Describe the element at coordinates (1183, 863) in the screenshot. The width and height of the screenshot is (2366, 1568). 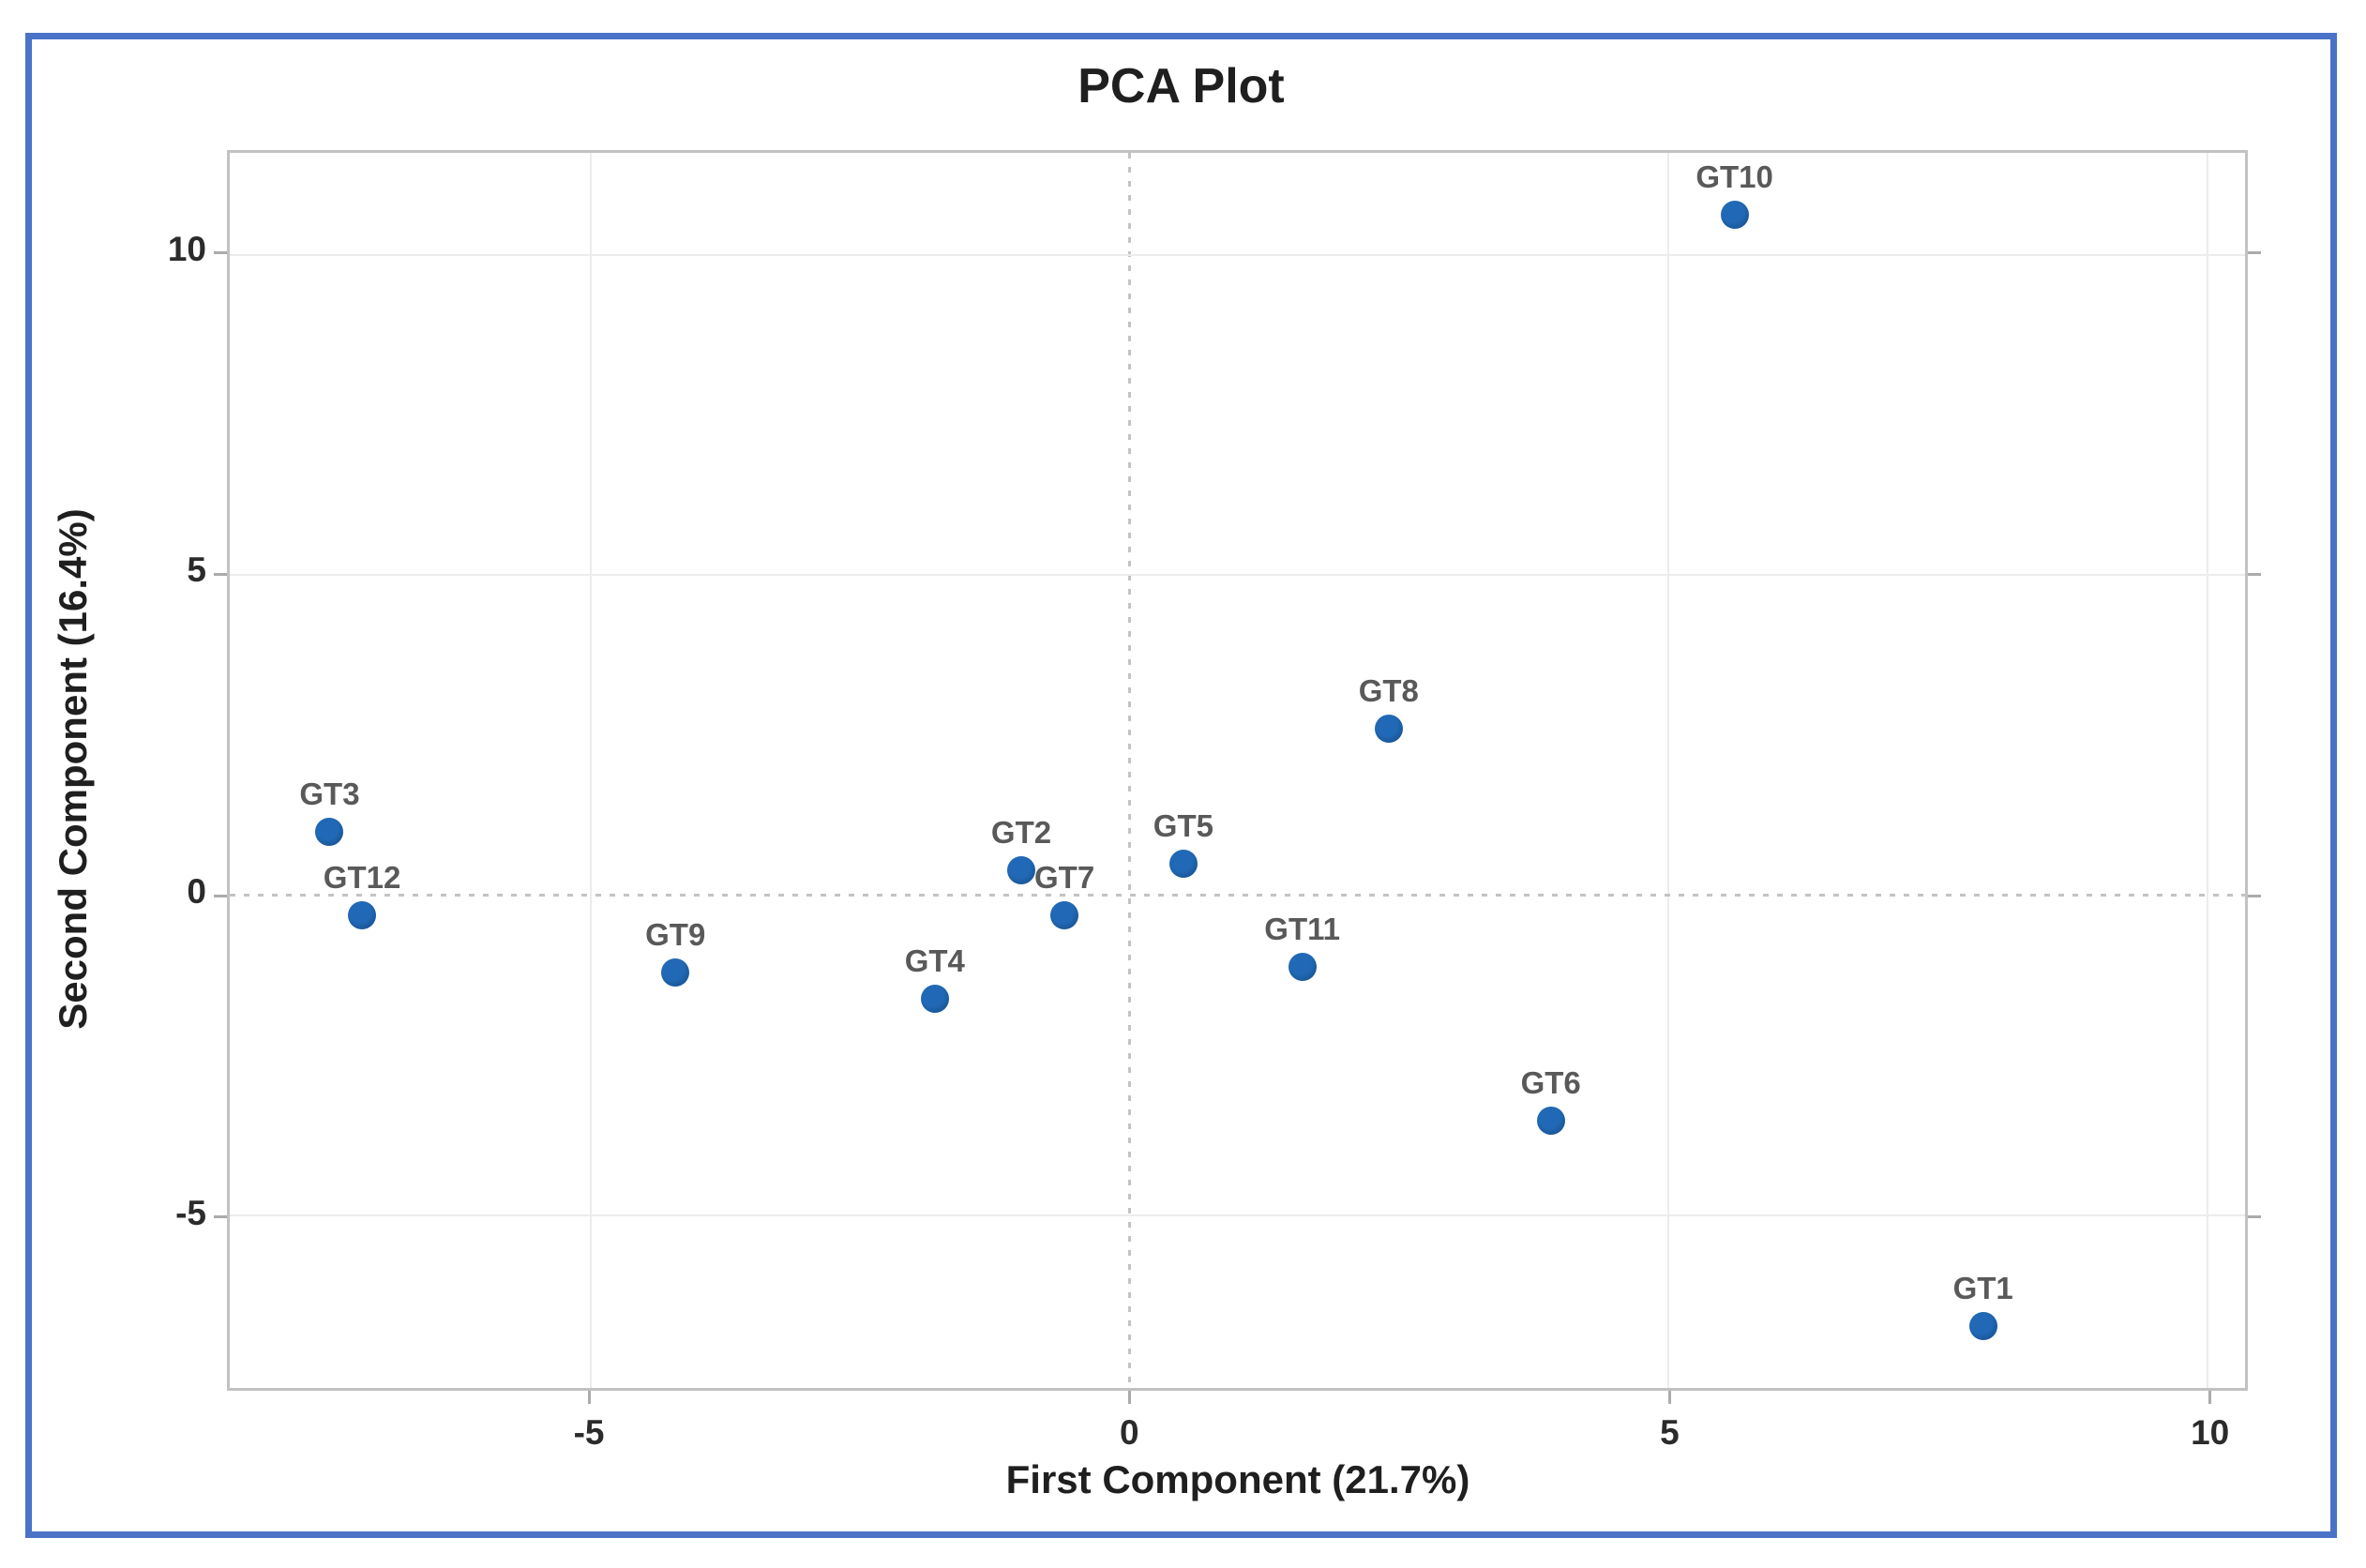
I see `data-point-GT5` at that location.